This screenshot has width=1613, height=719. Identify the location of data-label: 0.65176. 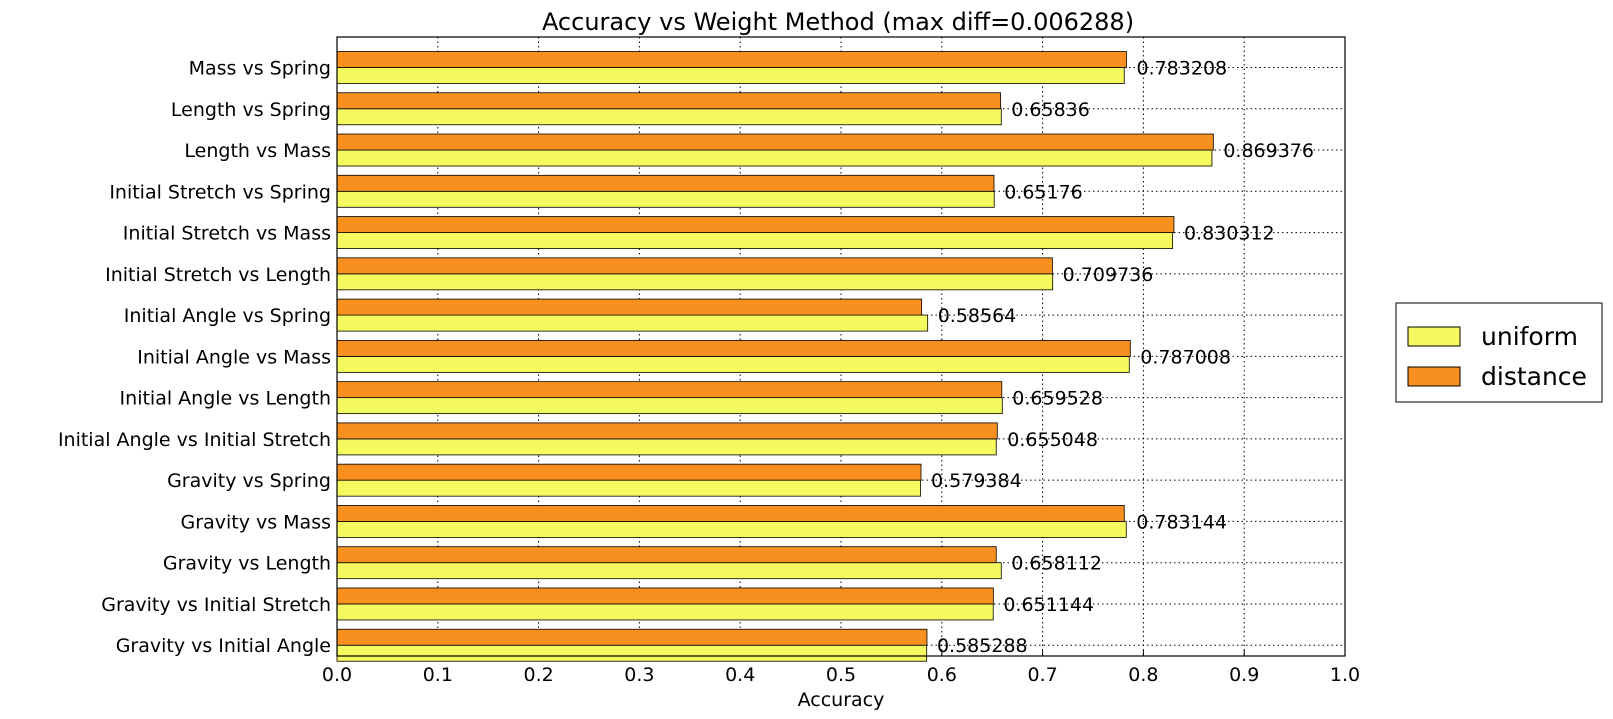
(1043, 192).